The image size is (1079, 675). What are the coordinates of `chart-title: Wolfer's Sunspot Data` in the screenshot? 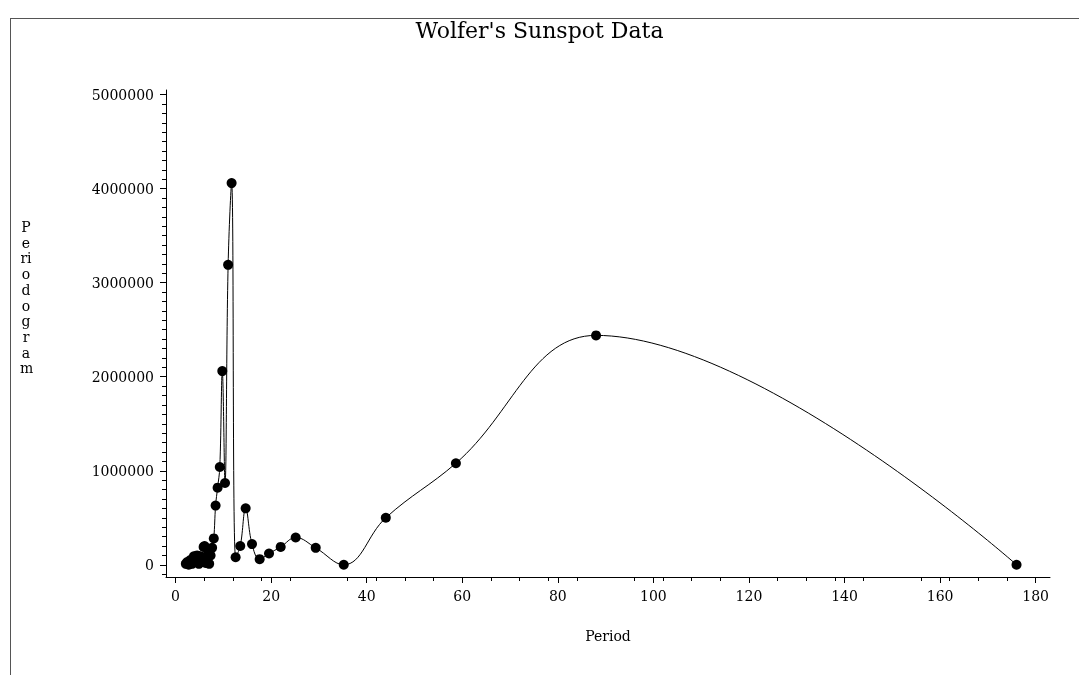 It's located at (539, 30).